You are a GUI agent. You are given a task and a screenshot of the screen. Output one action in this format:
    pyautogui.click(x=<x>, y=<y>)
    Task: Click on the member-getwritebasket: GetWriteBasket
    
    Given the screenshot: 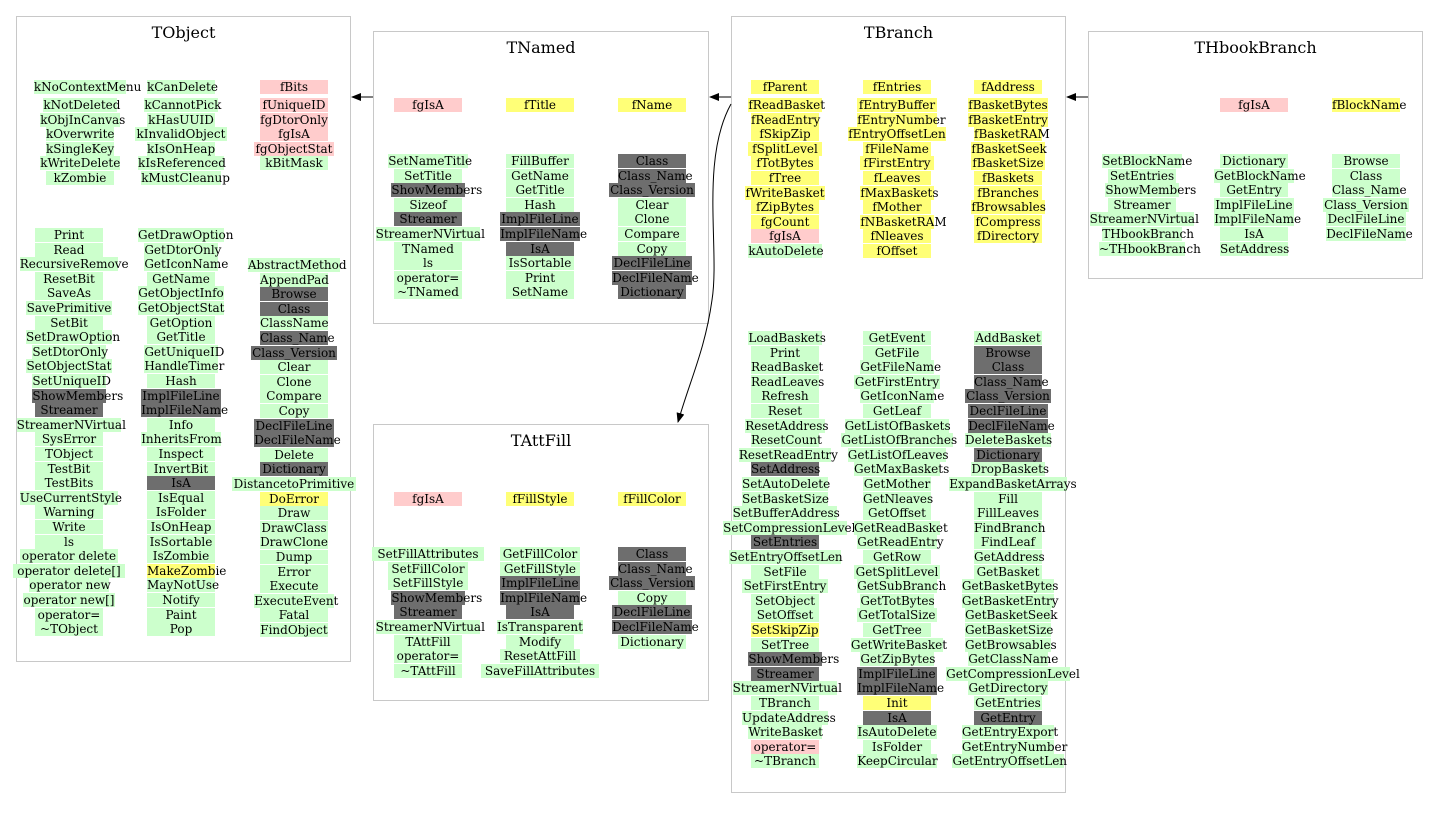 What is the action you would take?
    pyautogui.click(x=899, y=644)
    